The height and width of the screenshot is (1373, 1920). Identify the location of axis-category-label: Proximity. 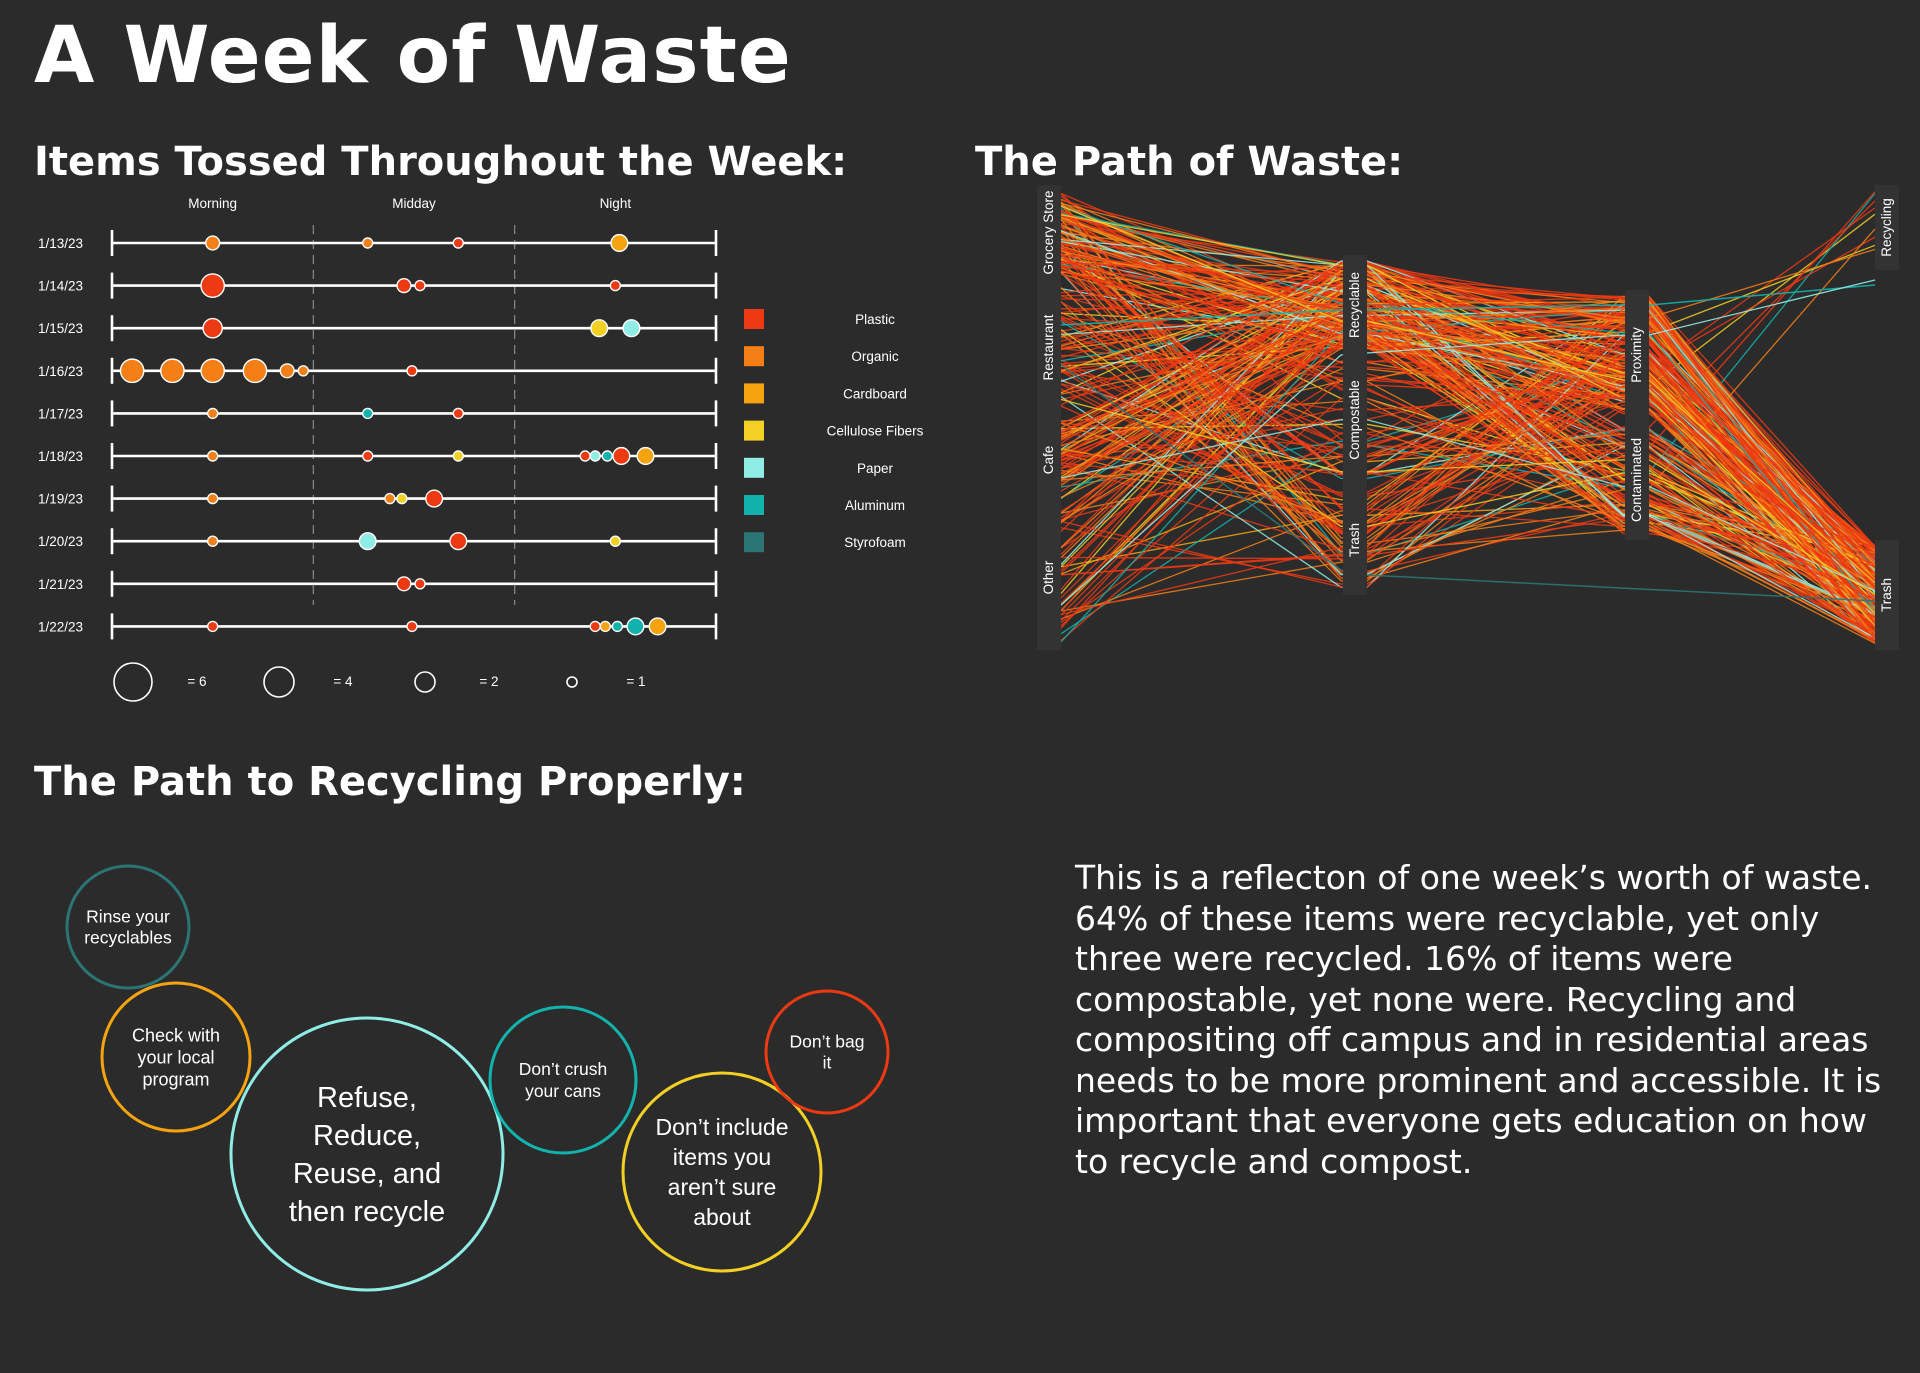
(1636, 355).